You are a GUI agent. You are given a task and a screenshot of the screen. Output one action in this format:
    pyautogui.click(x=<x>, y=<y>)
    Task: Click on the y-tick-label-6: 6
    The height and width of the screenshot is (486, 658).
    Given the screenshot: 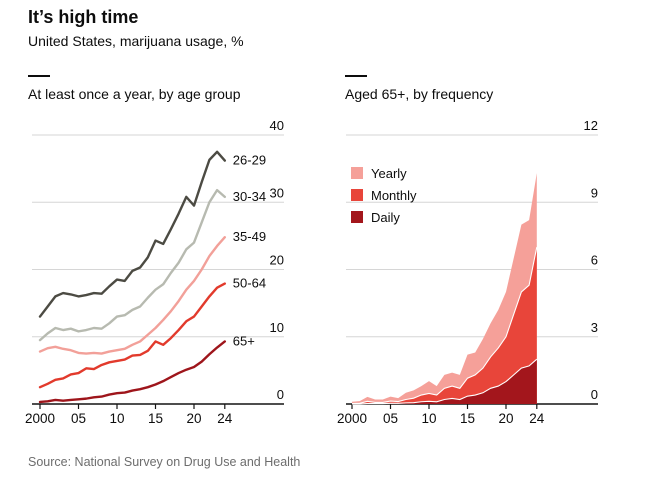 What is the action you would take?
    pyautogui.click(x=594, y=260)
    